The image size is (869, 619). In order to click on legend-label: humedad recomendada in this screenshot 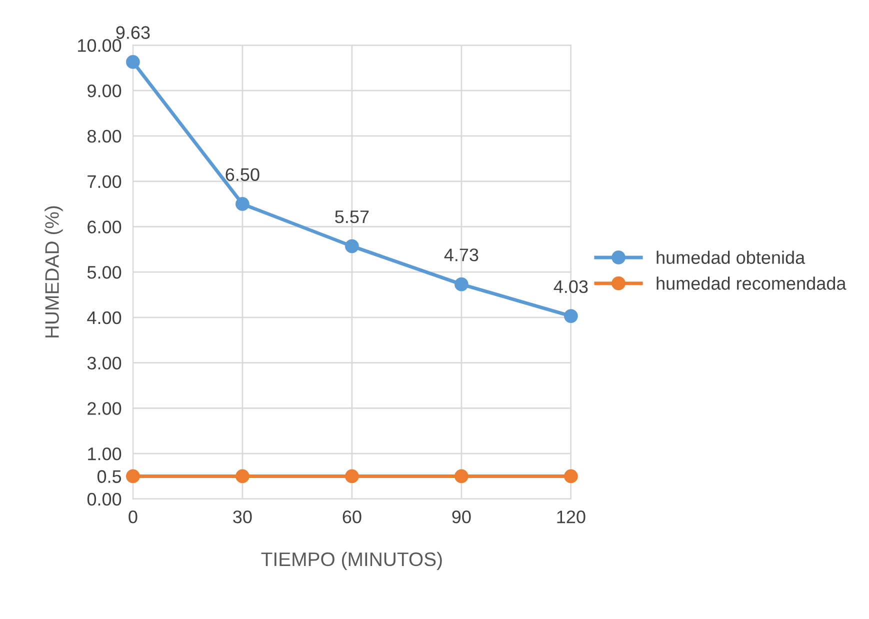, I will do `click(751, 283)`.